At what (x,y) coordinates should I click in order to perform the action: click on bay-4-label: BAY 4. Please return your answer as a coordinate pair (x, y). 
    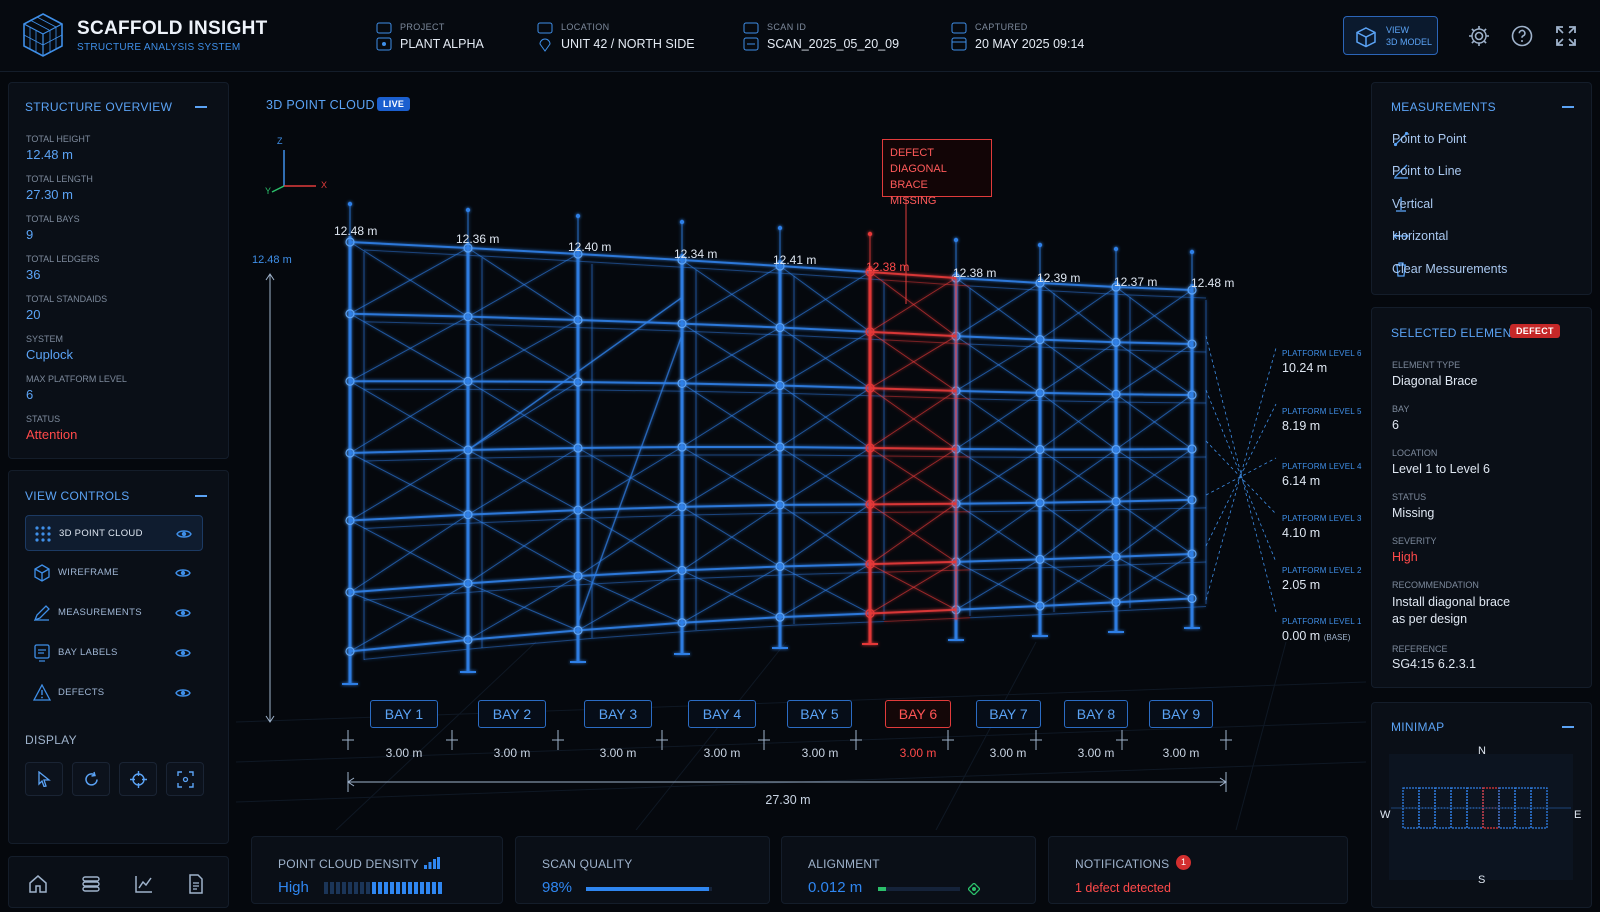
    Looking at the image, I should click on (722, 714).